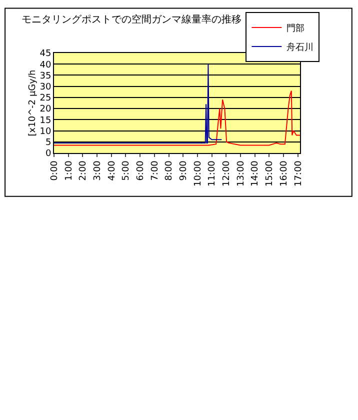  I want to click on x-tick-label: 0:00, so click(55, 170).